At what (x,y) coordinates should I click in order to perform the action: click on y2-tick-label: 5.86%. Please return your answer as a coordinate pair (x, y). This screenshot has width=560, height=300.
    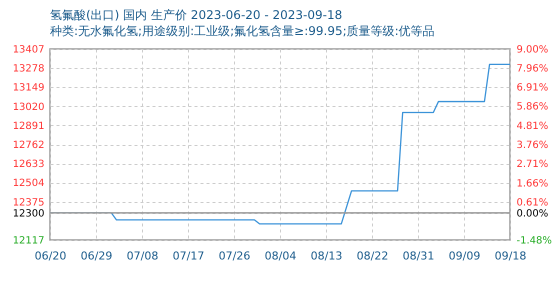
    Looking at the image, I should click on (532, 107).